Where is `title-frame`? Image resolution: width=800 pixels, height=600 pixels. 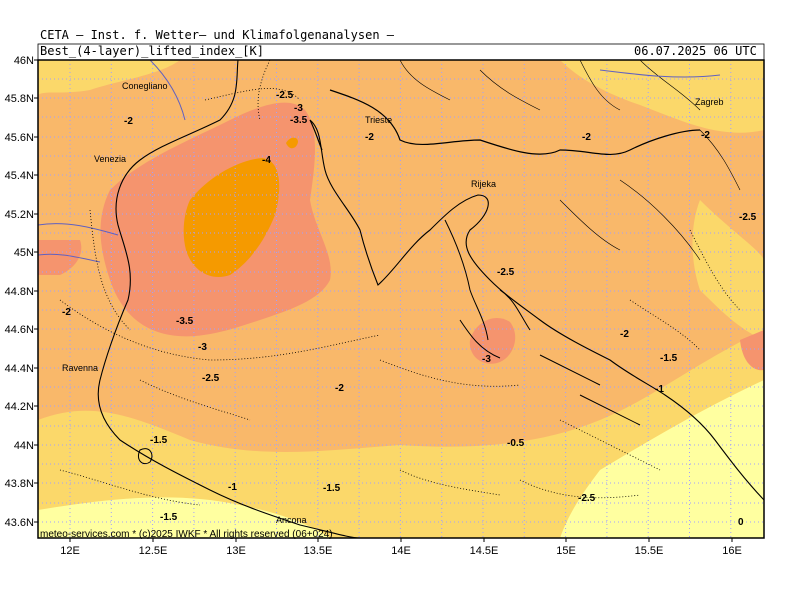
title-frame is located at coordinates (401, 52).